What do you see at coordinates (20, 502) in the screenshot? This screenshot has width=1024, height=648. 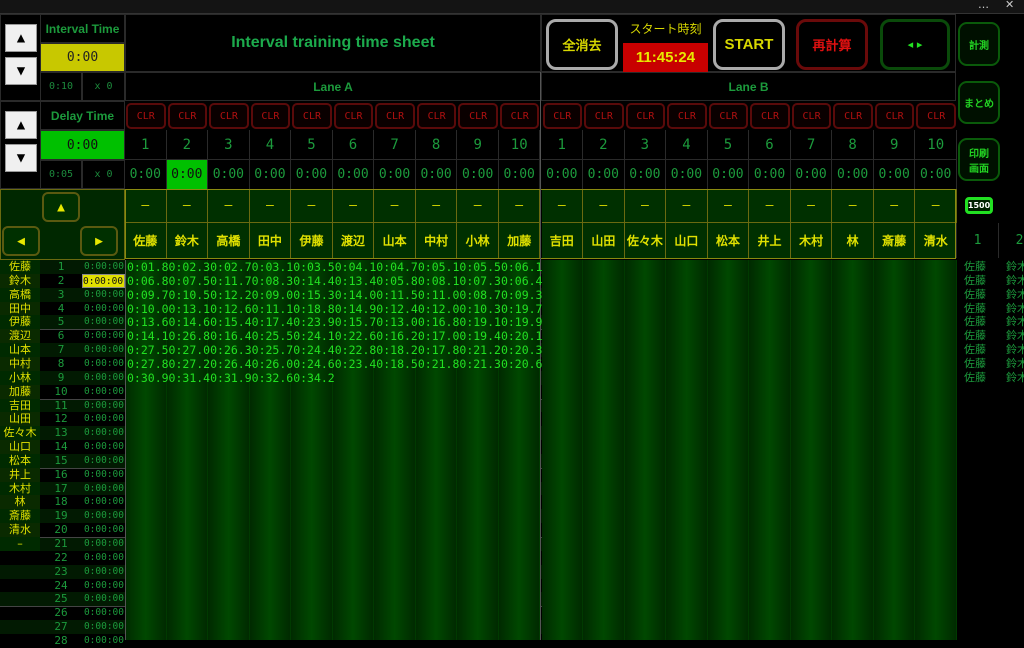 I see `row-runner-name: 林` at bounding box center [20, 502].